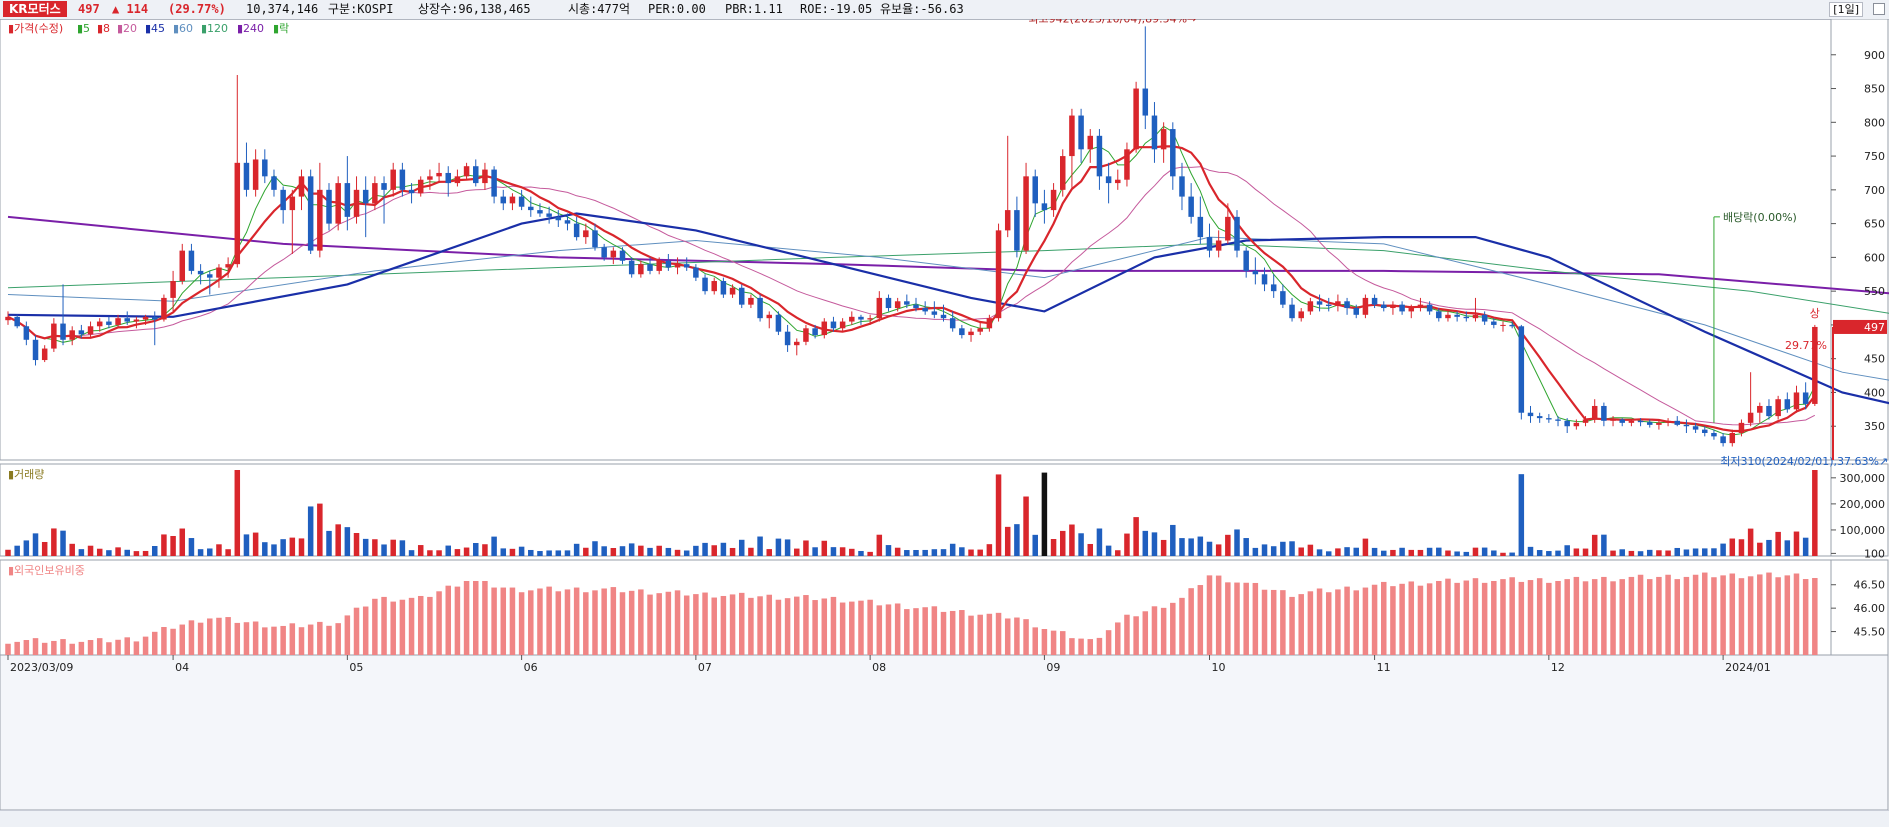 The width and height of the screenshot is (1889, 827). I want to click on legend-item: ▮20, so click(127, 28).